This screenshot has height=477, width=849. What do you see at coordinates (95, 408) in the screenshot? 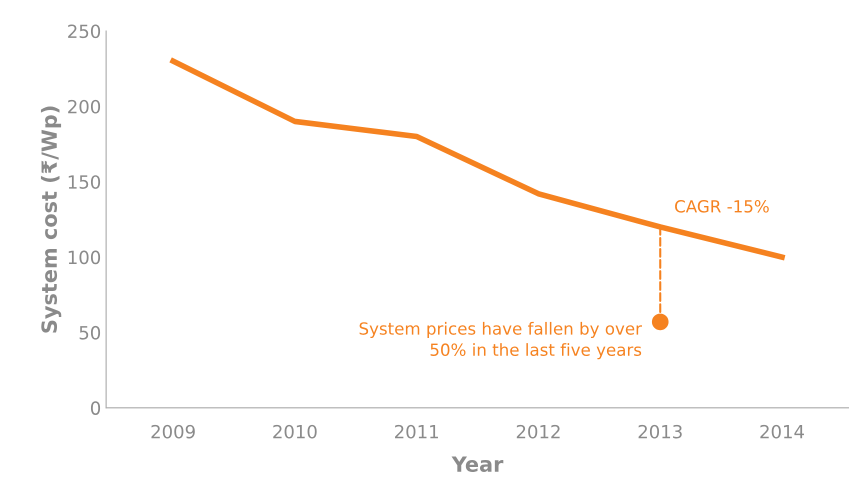
I see `y-tick-label: 0` at bounding box center [95, 408].